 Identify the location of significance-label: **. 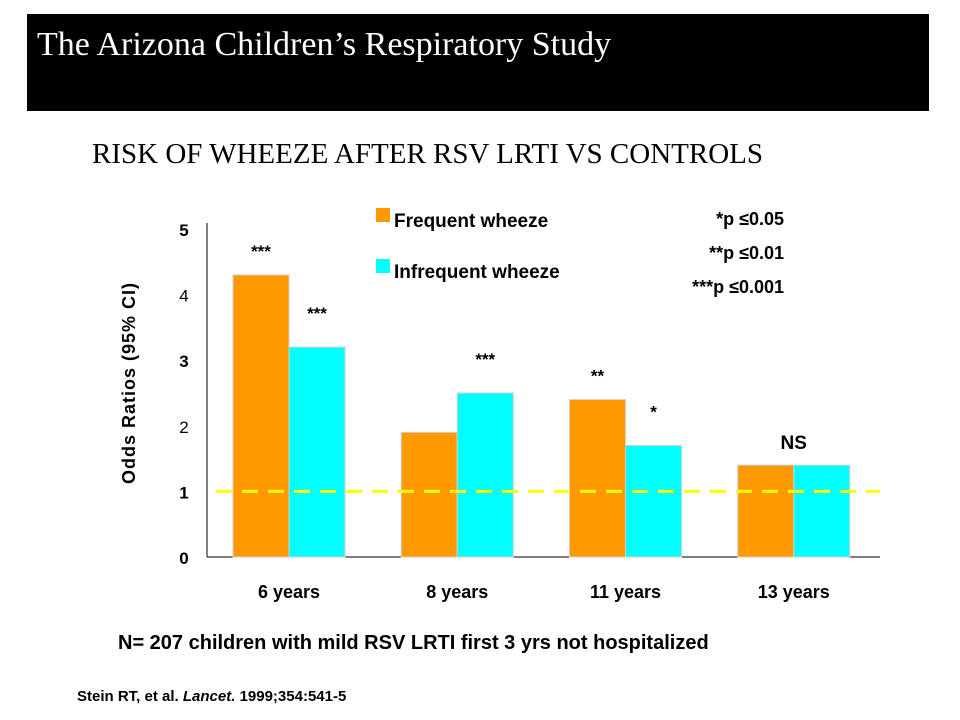
(598, 376).